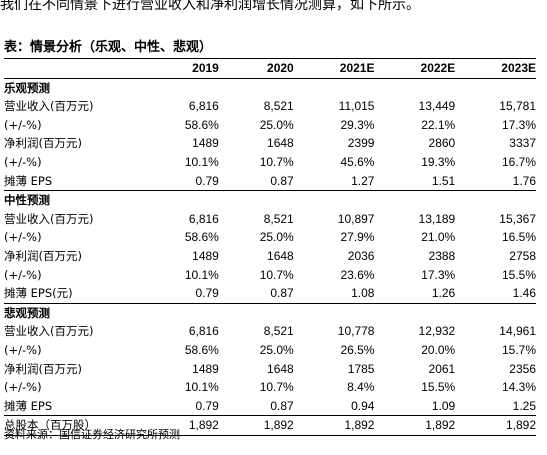 The width and height of the screenshot is (547, 455). What do you see at coordinates (270, 125) in the screenshot?
I see `data-row: (+/-%) 58.6% 25.0% 29.3% 22.1% 17.3%` at bounding box center [270, 125].